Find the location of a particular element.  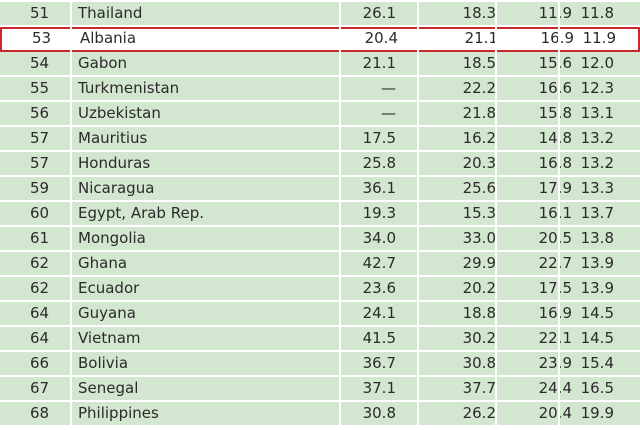

table-row: 60 Egypt, Arab Rep. 19.3 15.3 16.1 13.7 is located at coordinates (320, 214).